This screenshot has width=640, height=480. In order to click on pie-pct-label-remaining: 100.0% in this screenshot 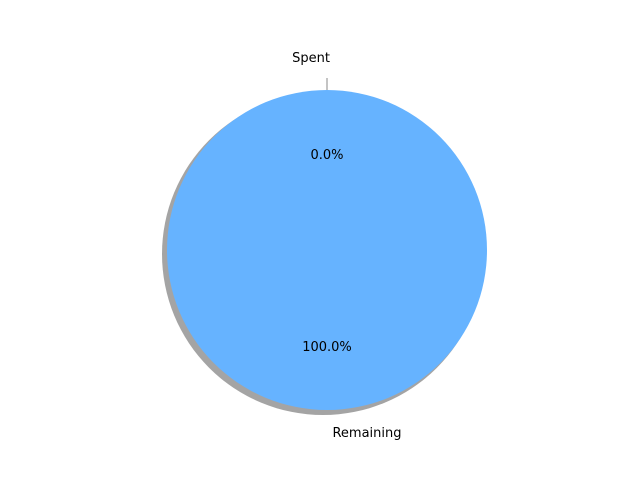, I will do `click(327, 347)`.